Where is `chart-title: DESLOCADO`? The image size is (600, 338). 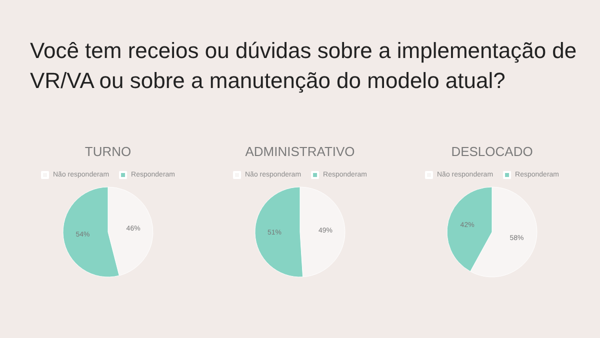 chart-title: DESLOCADO is located at coordinates (492, 151).